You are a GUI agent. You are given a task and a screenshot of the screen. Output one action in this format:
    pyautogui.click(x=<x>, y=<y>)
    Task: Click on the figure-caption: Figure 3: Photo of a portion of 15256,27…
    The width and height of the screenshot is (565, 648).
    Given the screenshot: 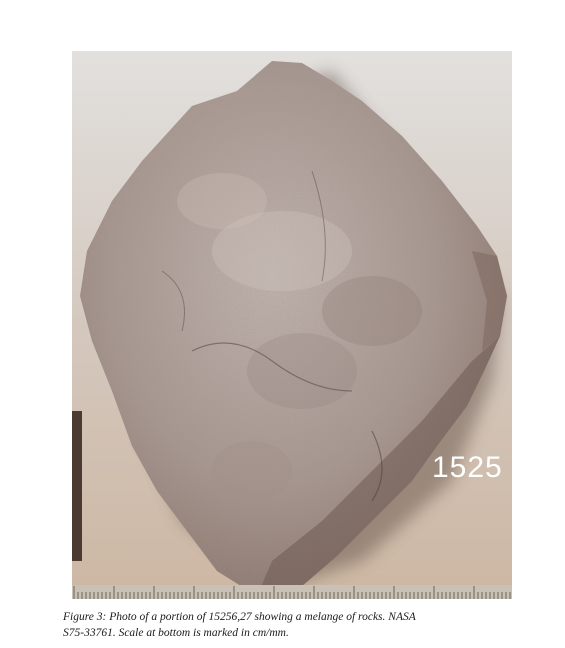 What is the action you would take?
    pyautogui.click(x=239, y=625)
    